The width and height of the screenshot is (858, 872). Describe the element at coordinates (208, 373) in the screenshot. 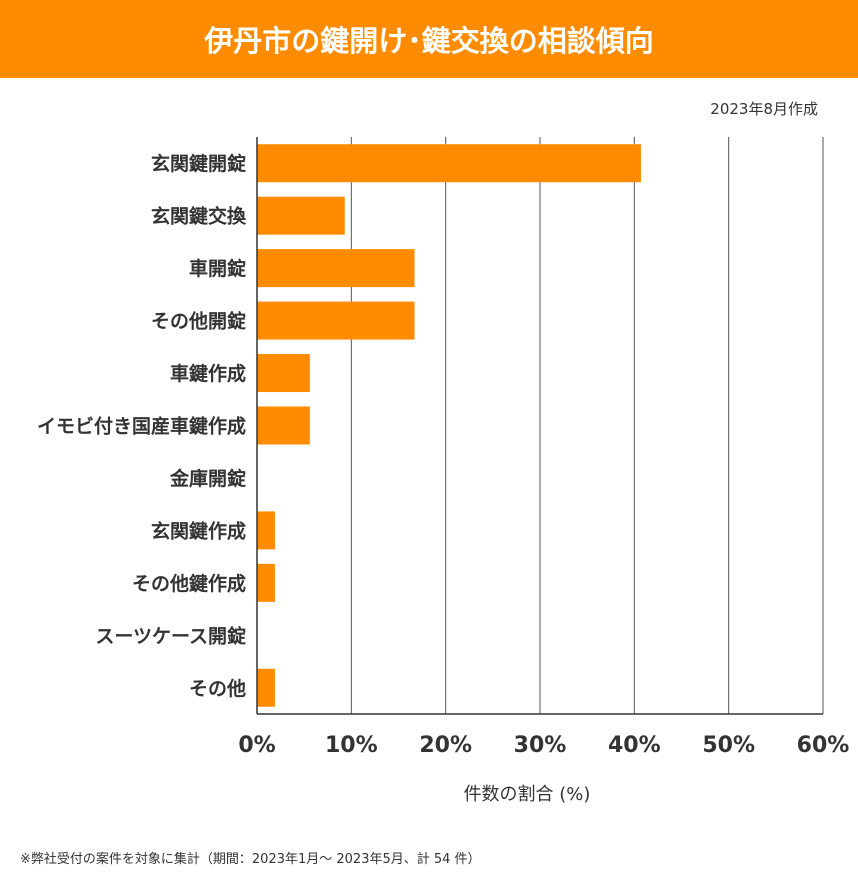

I see `category-label: 車鍵作成` at that location.